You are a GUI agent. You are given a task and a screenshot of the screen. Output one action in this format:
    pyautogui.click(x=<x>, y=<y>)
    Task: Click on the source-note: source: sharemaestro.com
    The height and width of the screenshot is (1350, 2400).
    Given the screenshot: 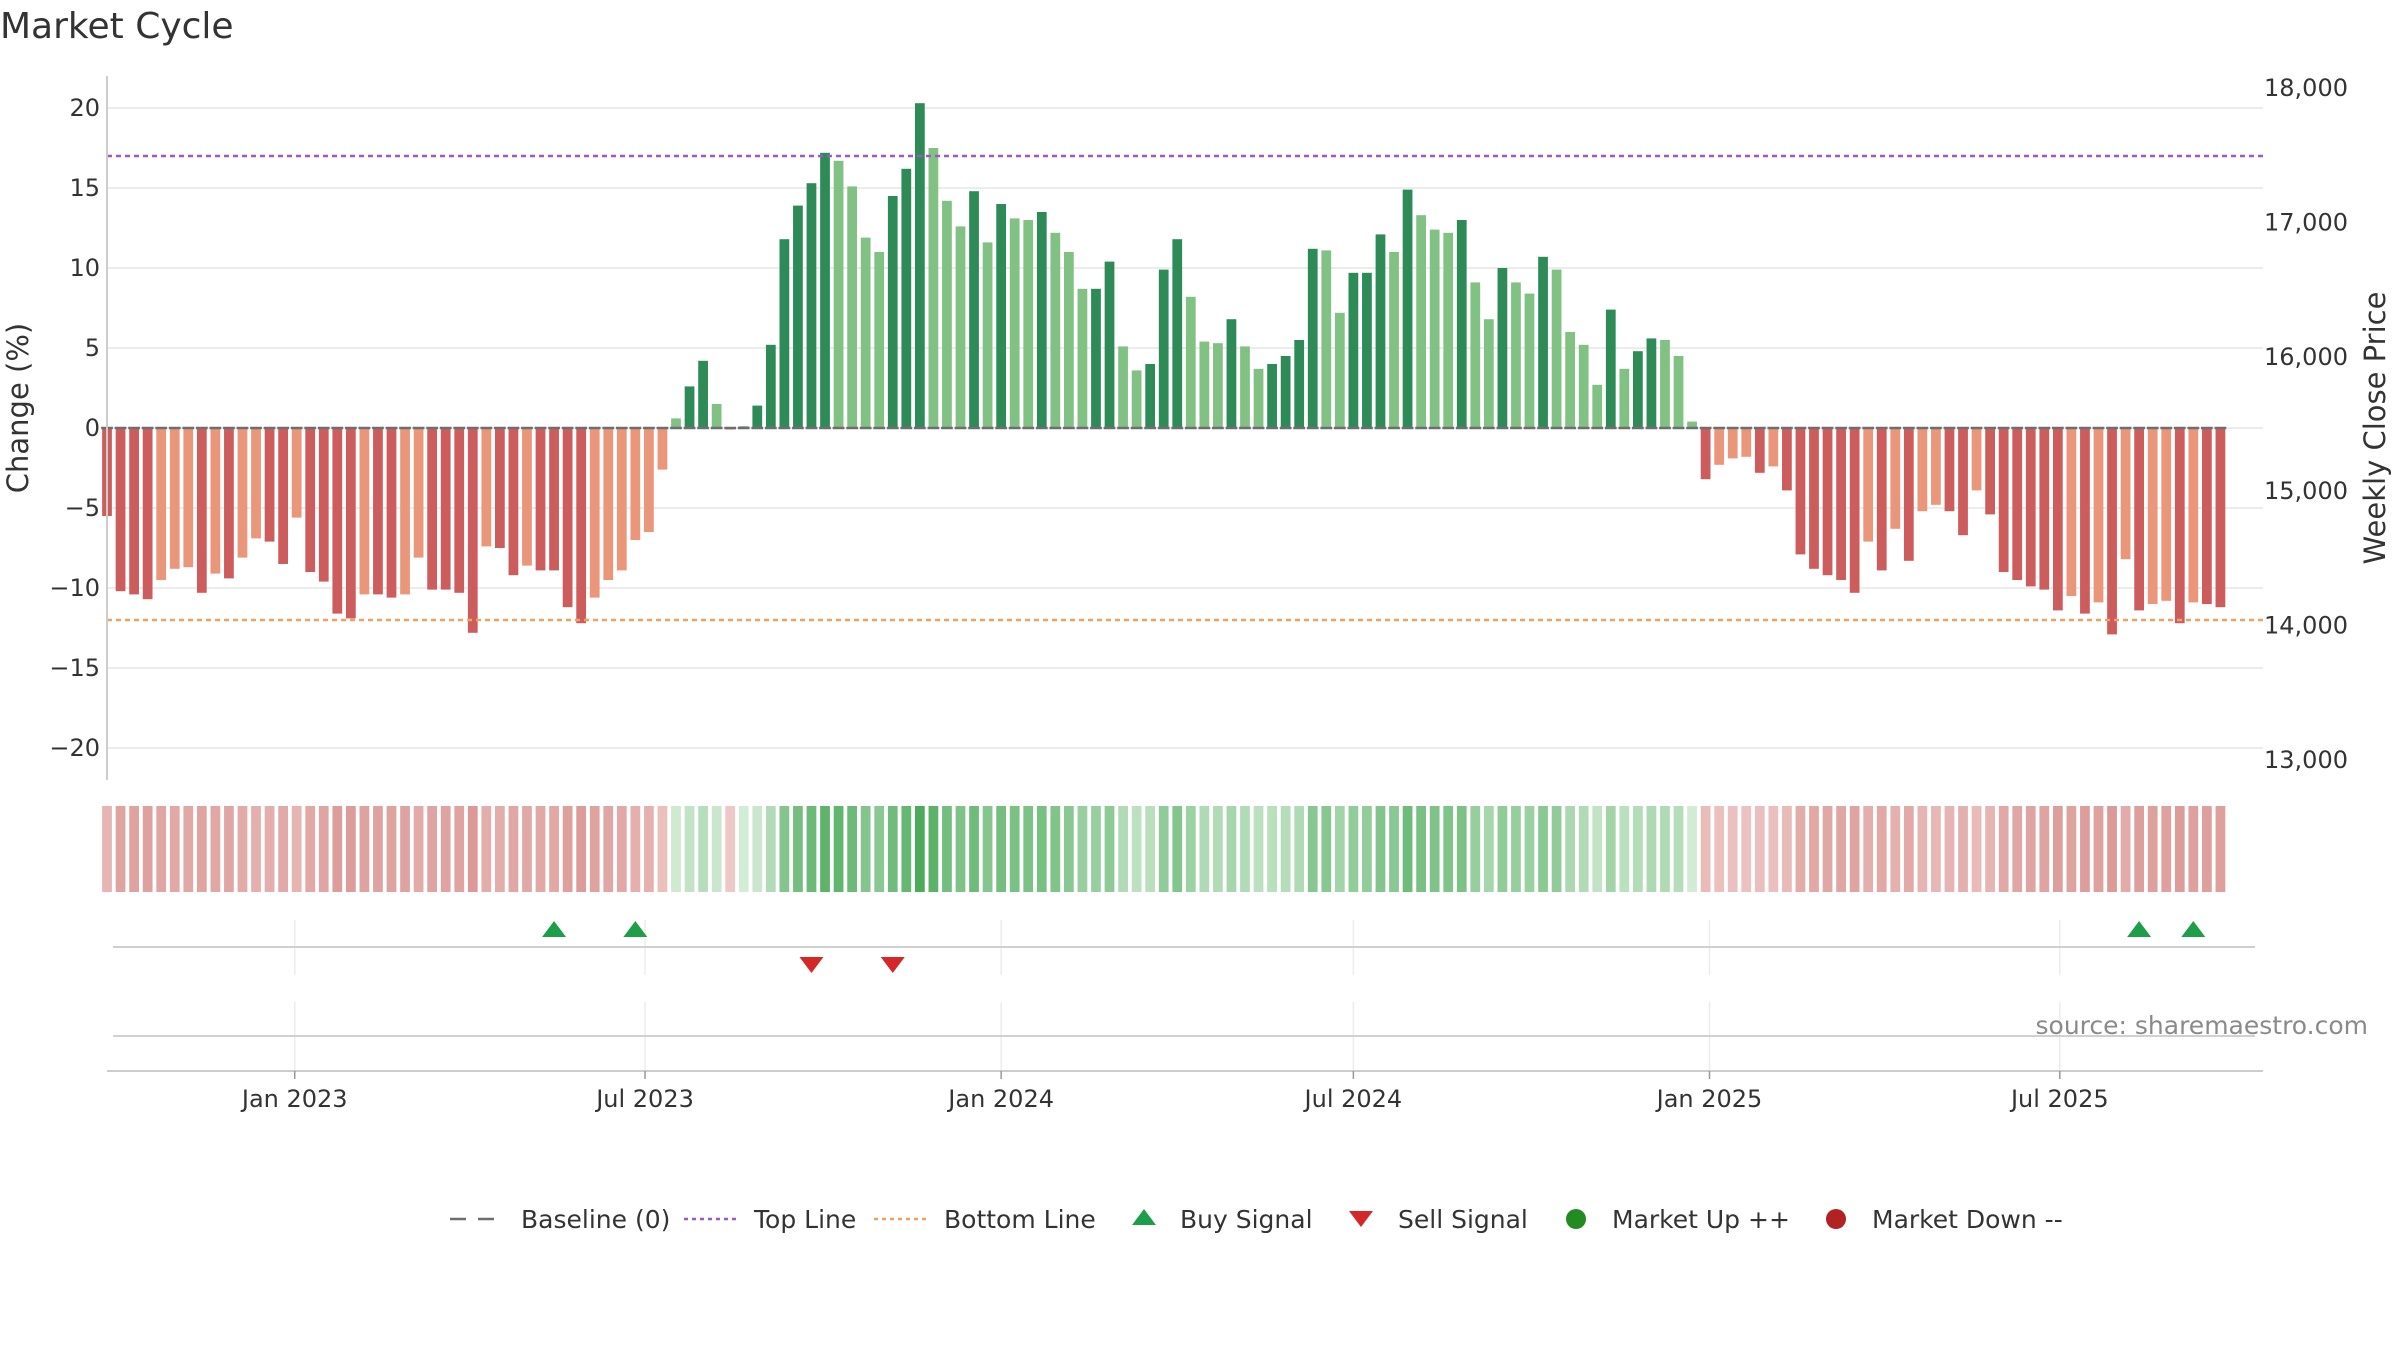 What is the action you would take?
    pyautogui.click(x=2202, y=1025)
    